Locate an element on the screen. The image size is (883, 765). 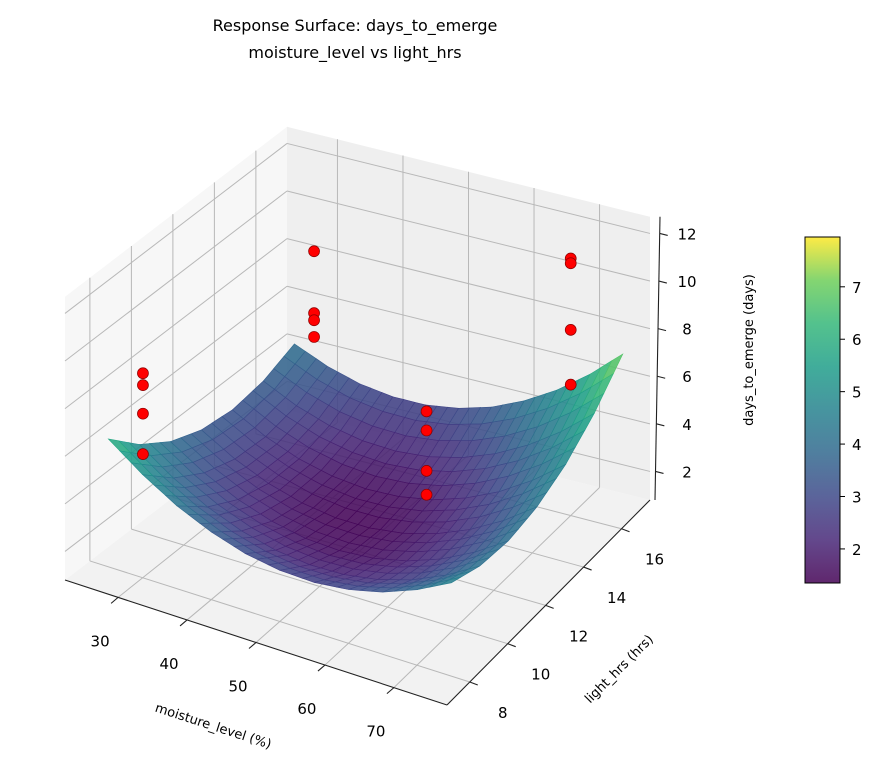
x-tick-label: 40 is located at coordinates (169, 664).